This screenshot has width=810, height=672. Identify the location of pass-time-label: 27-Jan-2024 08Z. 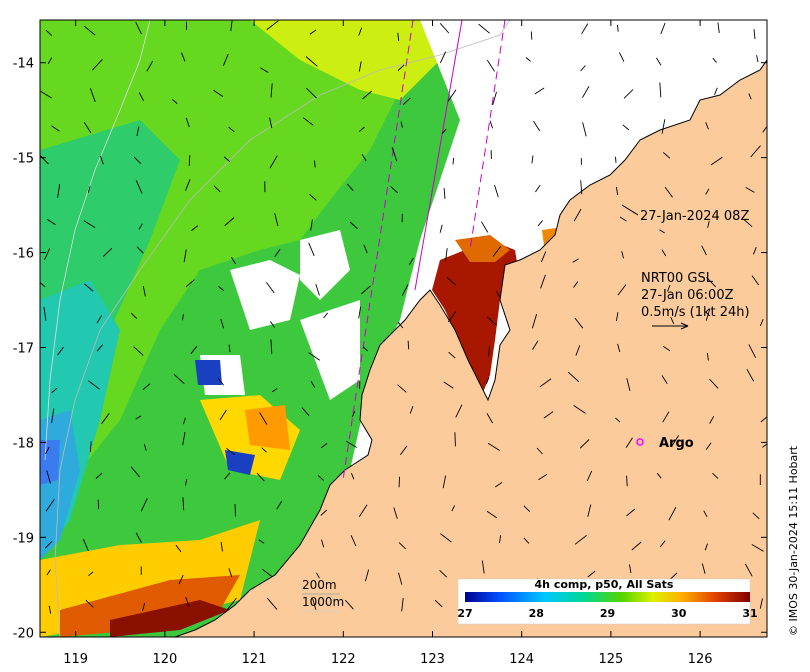
(694, 216).